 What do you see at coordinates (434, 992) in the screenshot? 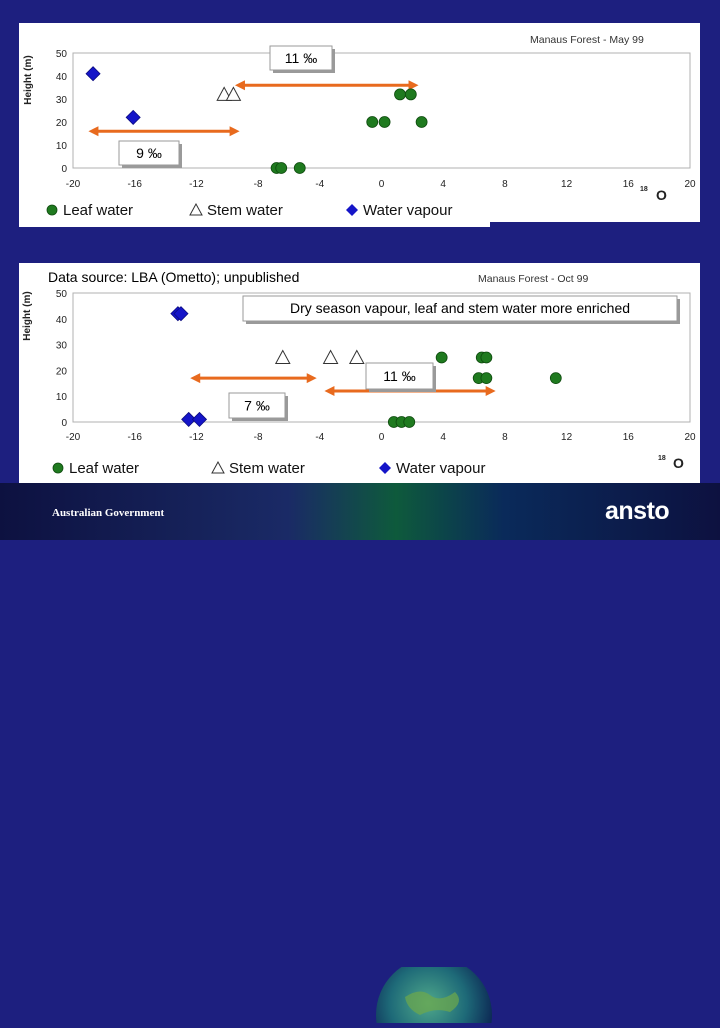
I see `globe-image` at bounding box center [434, 992].